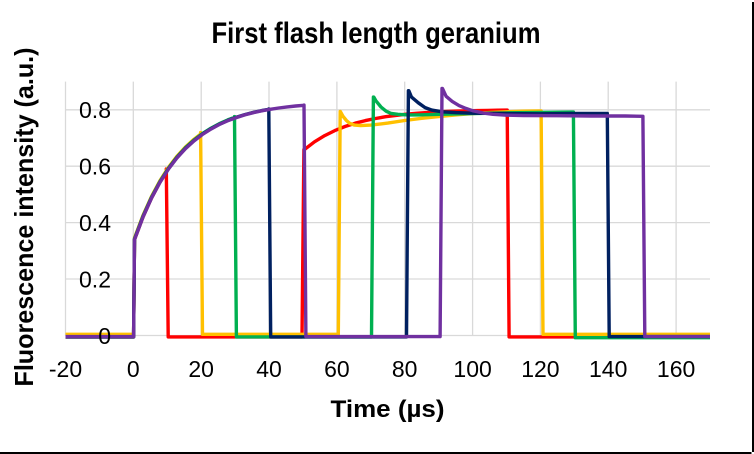  I want to click on svg-text: 80, so click(405, 369).